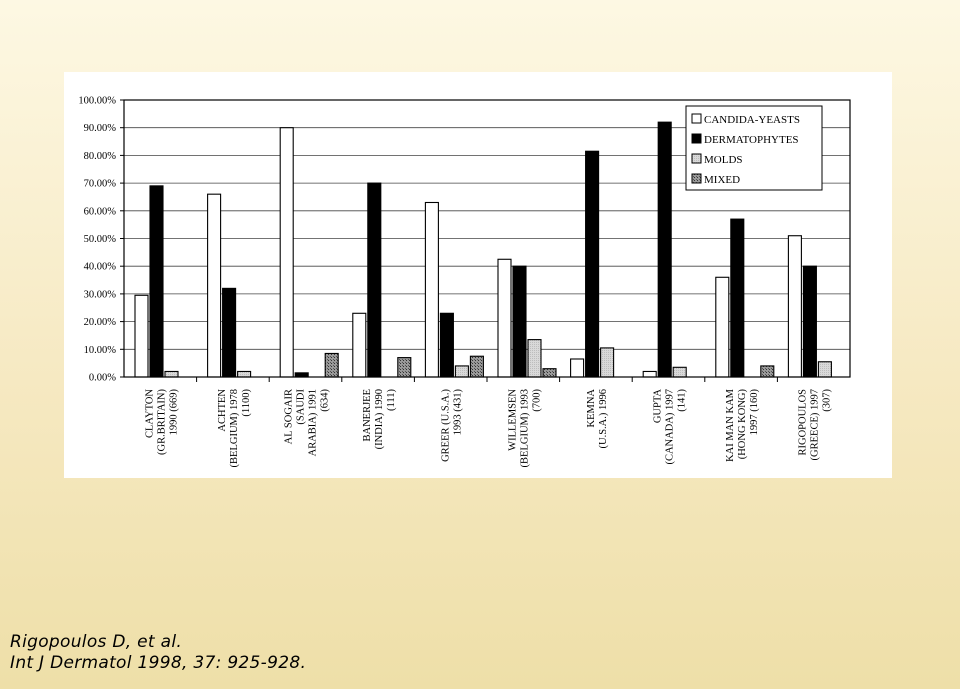  Describe the element at coordinates (149, 413) in the screenshot. I see `x-category-label: CLAYTON` at that location.